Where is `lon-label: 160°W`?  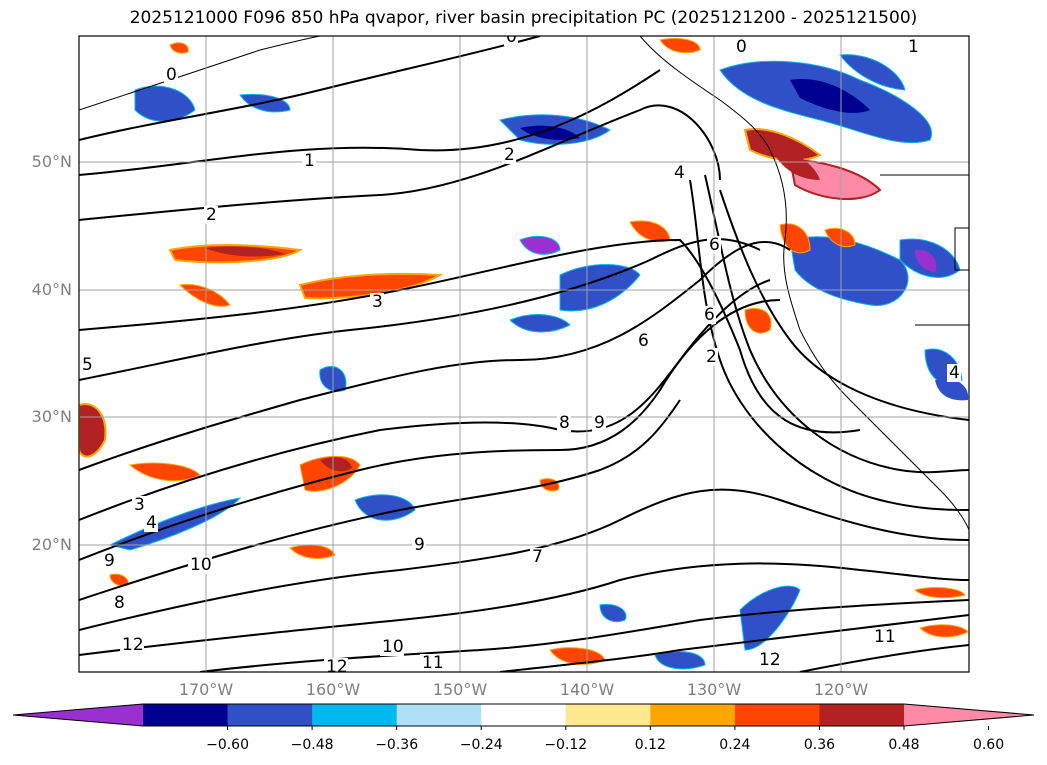 lon-label: 160°W is located at coordinates (333, 689).